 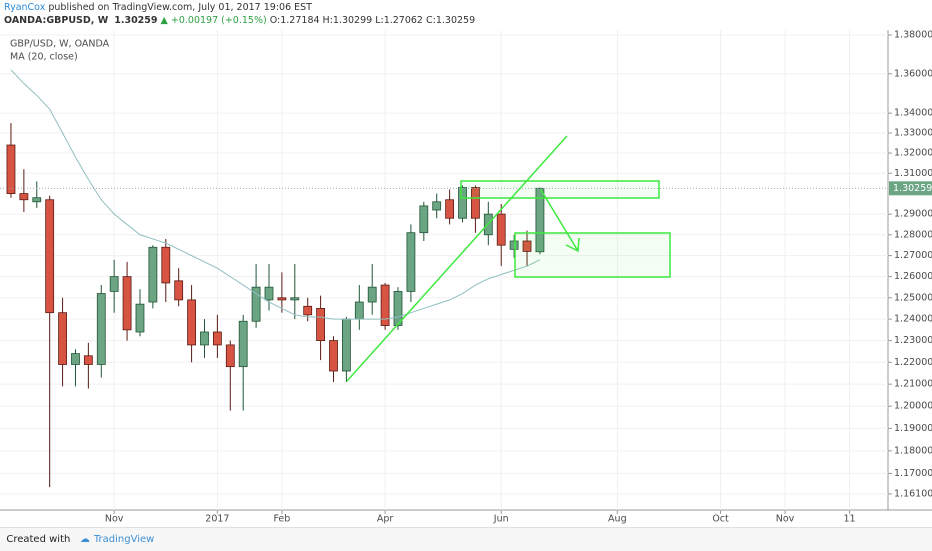 What do you see at coordinates (217, 519) in the screenshot?
I see `x-tick-label: 2017` at bounding box center [217, 519].